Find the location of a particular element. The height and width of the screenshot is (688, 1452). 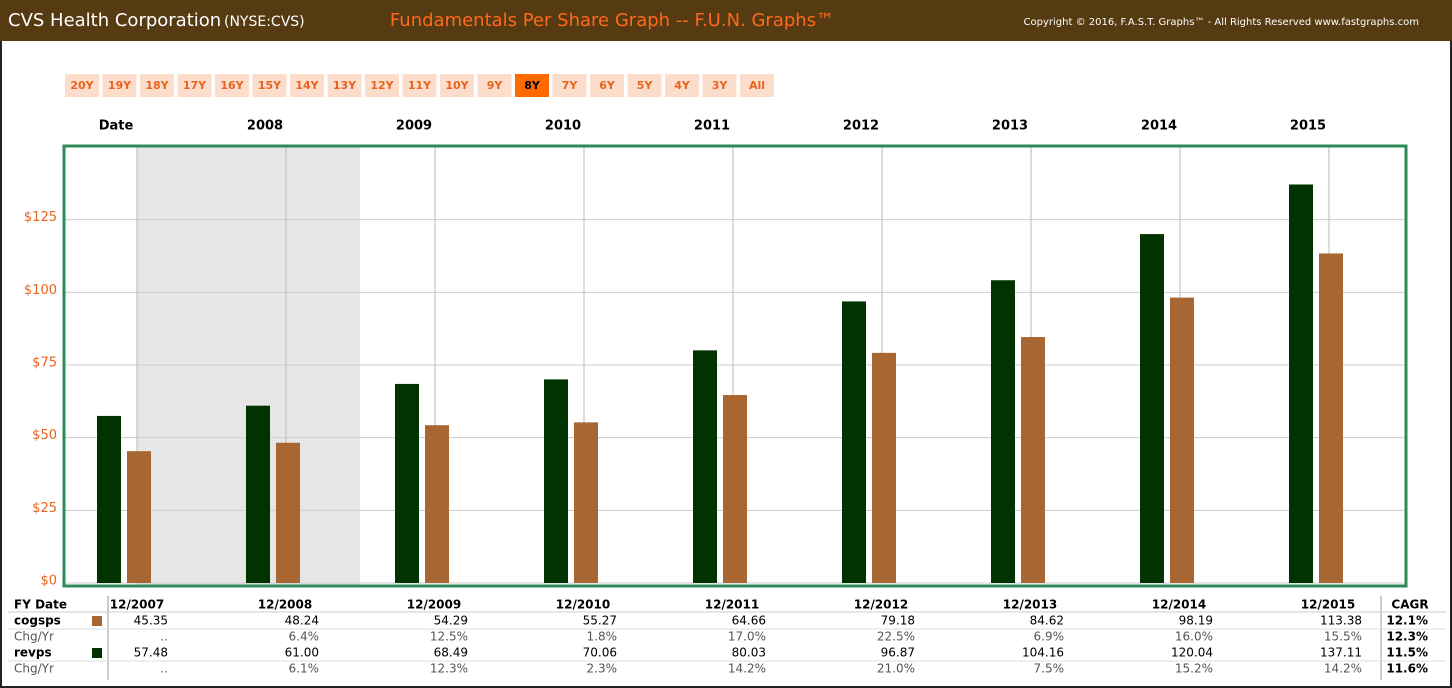

value-cell: 104.16 is located at coordinates (1043, 653).